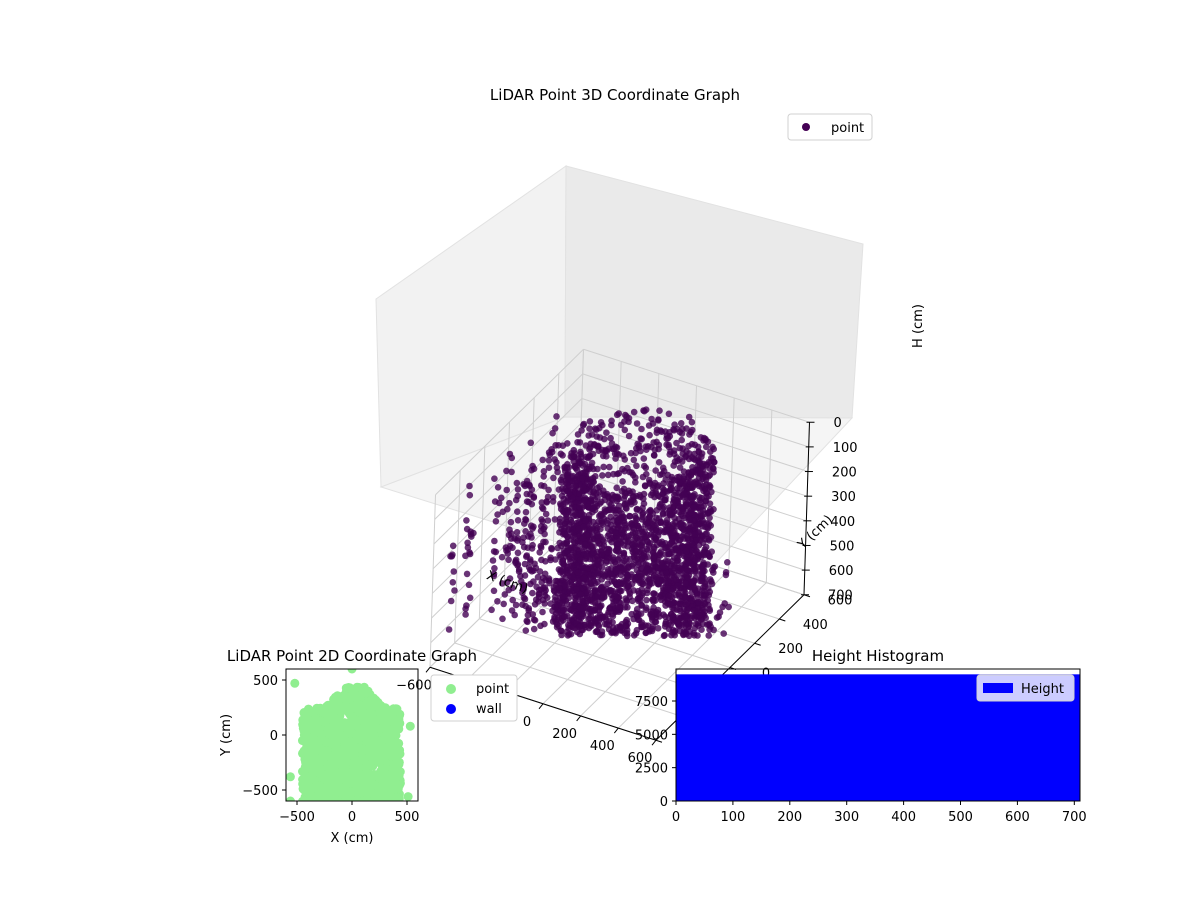  What do you see at coordinates (226, 735) in the screenshot?
I see `y-axis-label-2d: Y (cm)` at bounding box center [226, 735].